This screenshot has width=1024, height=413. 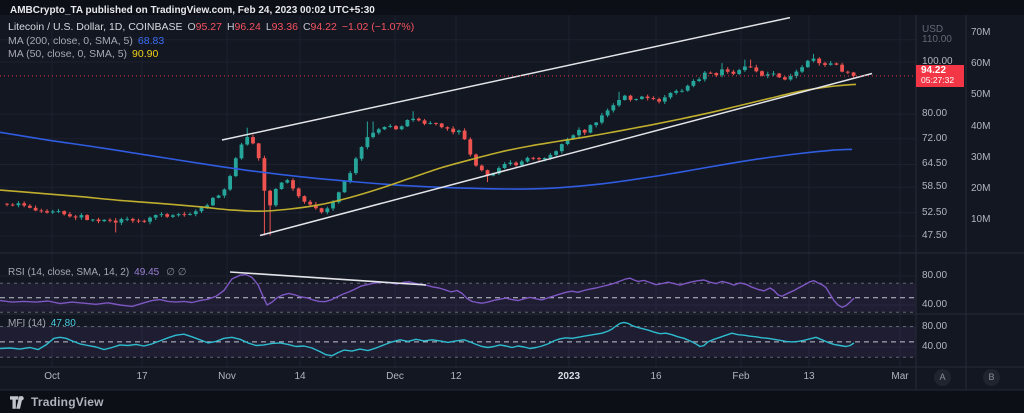 I want to click on change-value: −1.02 (−1.07%), so click(x=378, y=27).